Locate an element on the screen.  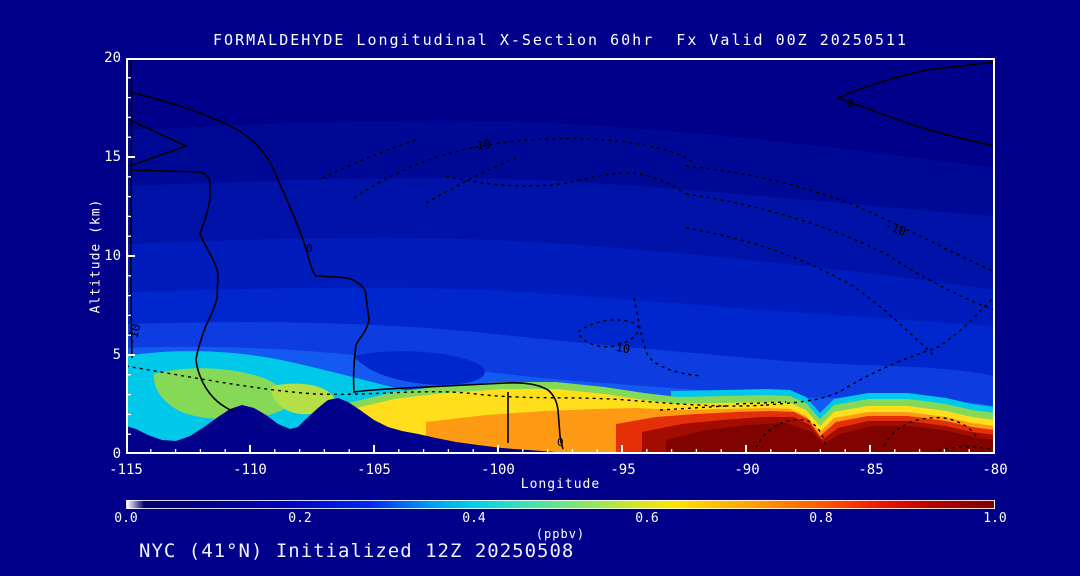
x-tick-label: -95 is located at coordinates (623, 470).